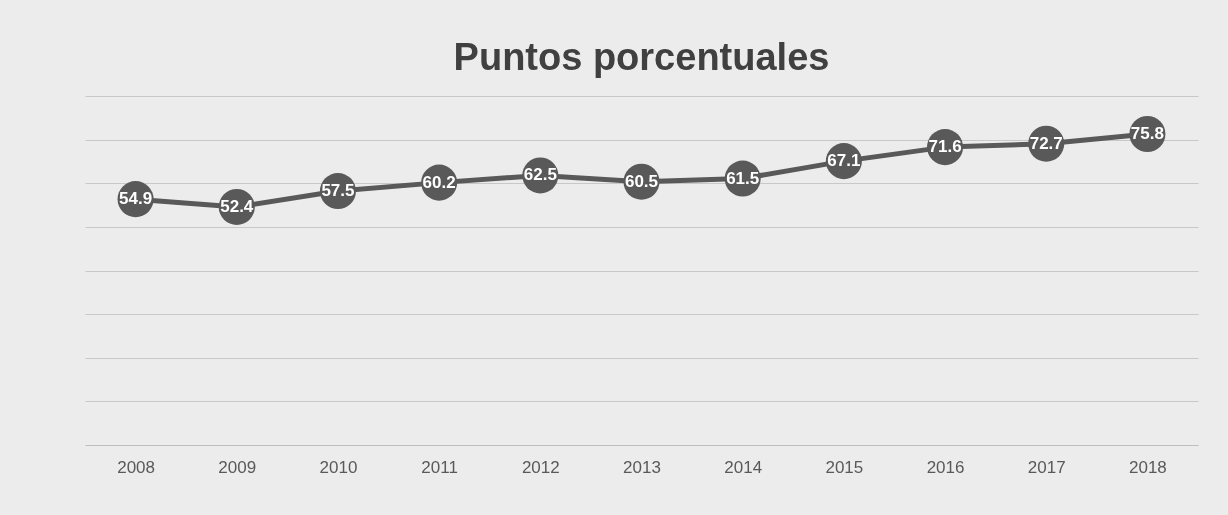 Image resolution: width=1228 pixels, height=515 pixels. What do you see at coordinates (743, 467) in the screenshot?
I see `x-tick-label: 2014` at bounding box center [743, 467].